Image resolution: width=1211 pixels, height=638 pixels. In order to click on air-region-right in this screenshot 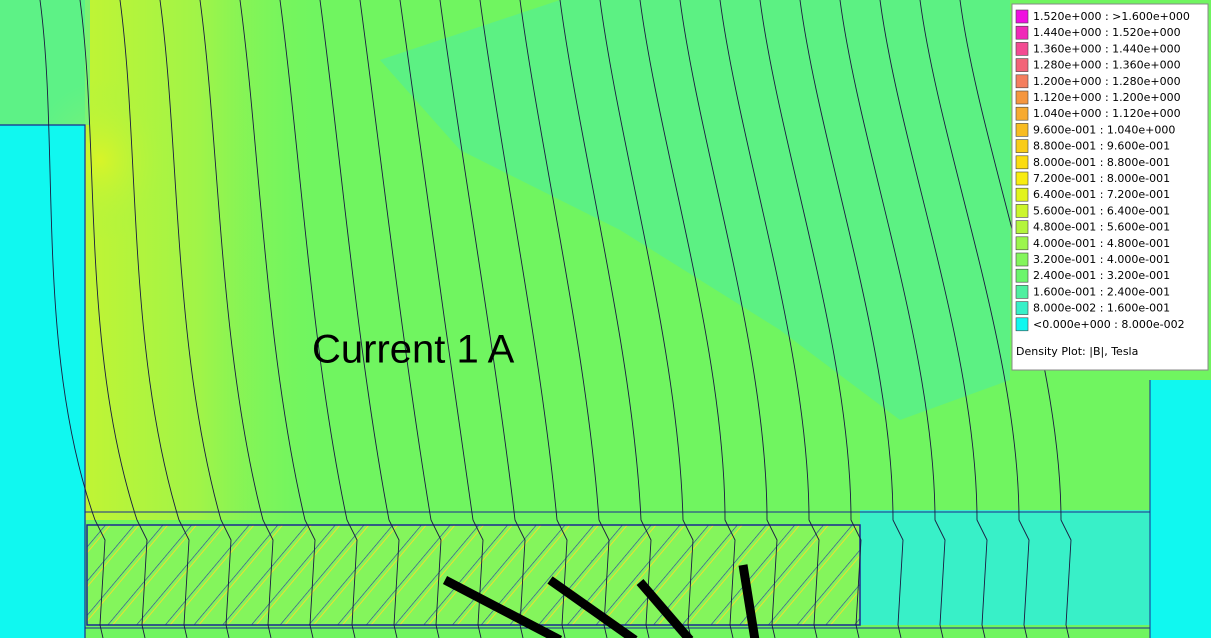, I will do `click(1005, 567)`.